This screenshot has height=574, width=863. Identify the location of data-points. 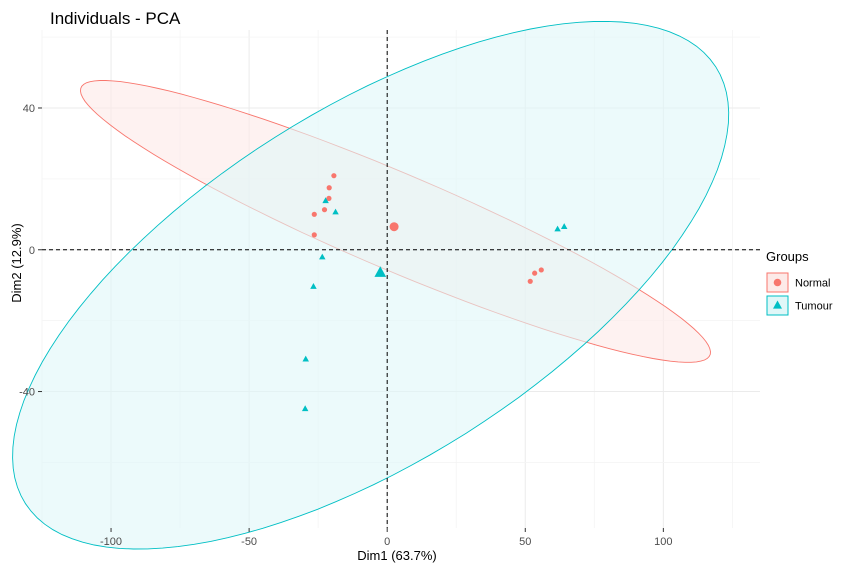
(434, 292).